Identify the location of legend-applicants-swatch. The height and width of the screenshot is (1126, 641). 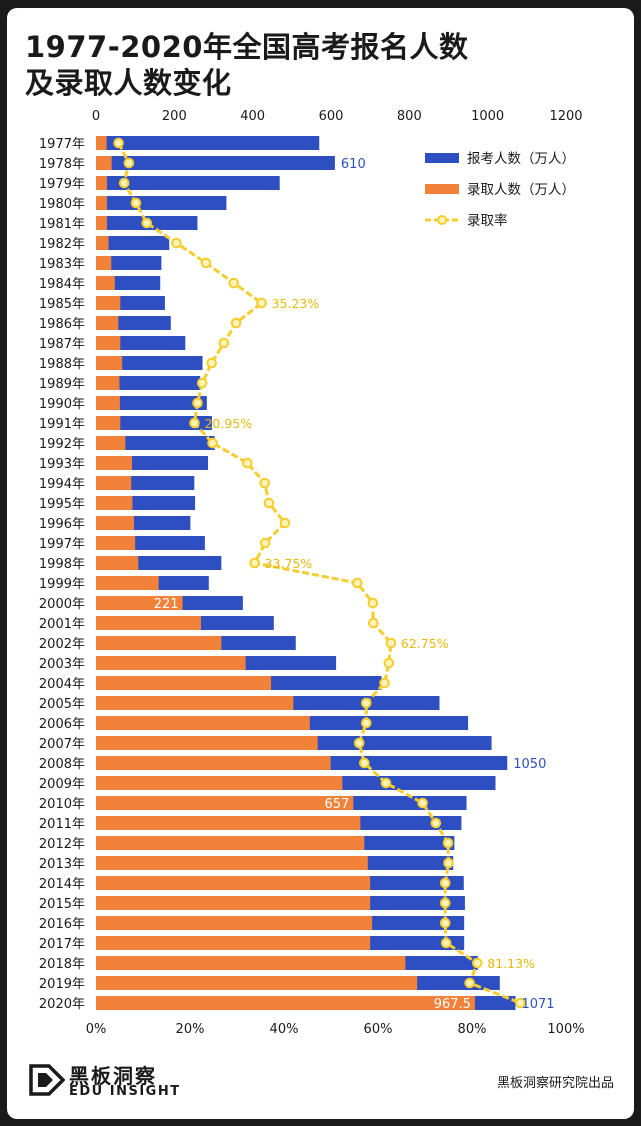
(442, 158).